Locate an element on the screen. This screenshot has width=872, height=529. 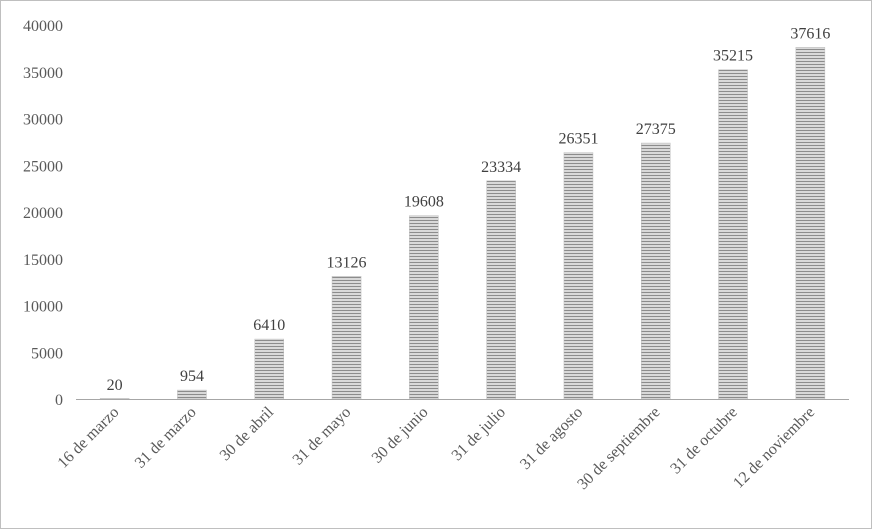
y-tick-label: 5000 is located at coordinates (47, 353).